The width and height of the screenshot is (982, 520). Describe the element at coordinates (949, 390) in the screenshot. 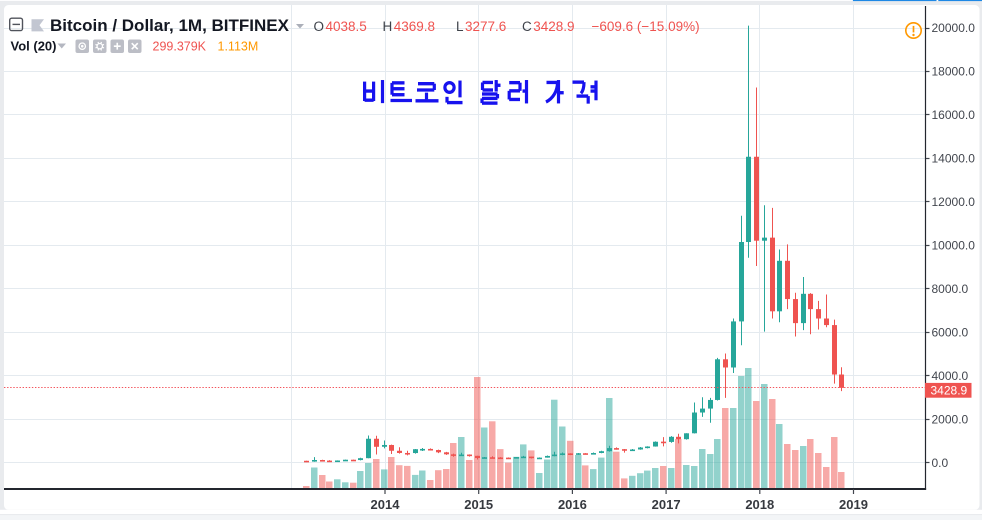

I see `svg-text: 3428.9` at that location.